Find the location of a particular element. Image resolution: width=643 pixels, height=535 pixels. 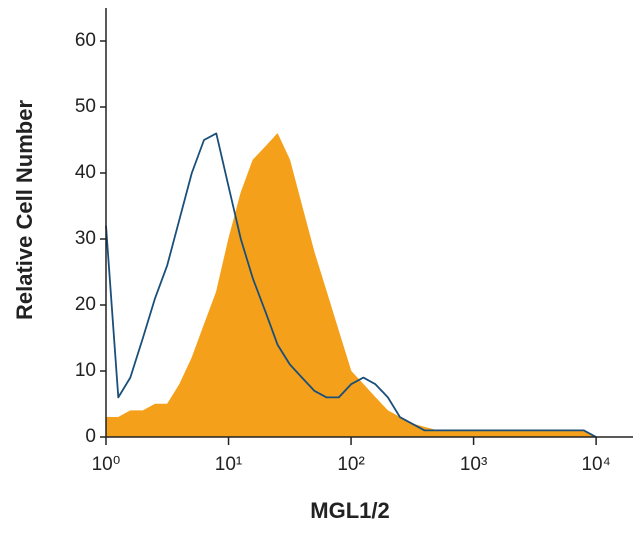

y-tick-label: 40 is located at coordinates (85, 172).